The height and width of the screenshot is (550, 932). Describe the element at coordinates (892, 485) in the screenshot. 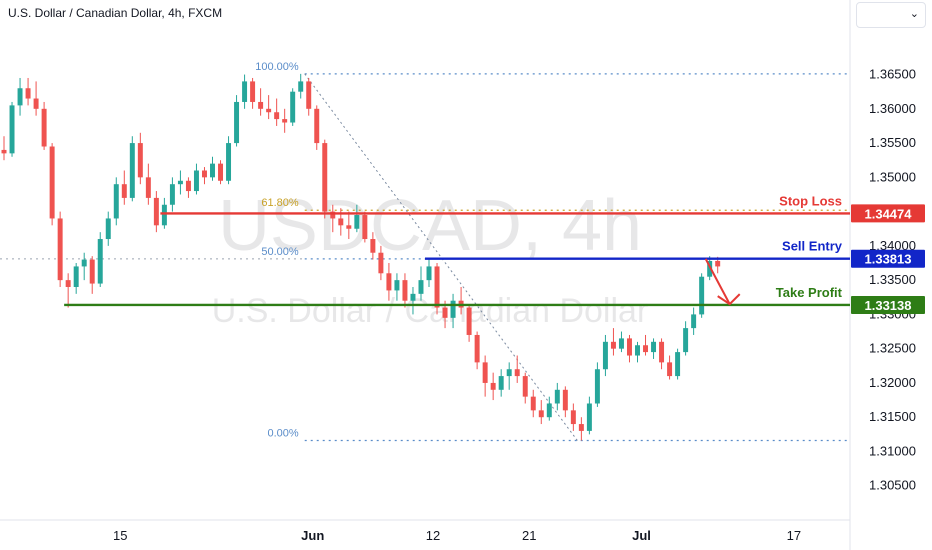

I see `y-tick-label: 1.30500` at that location.